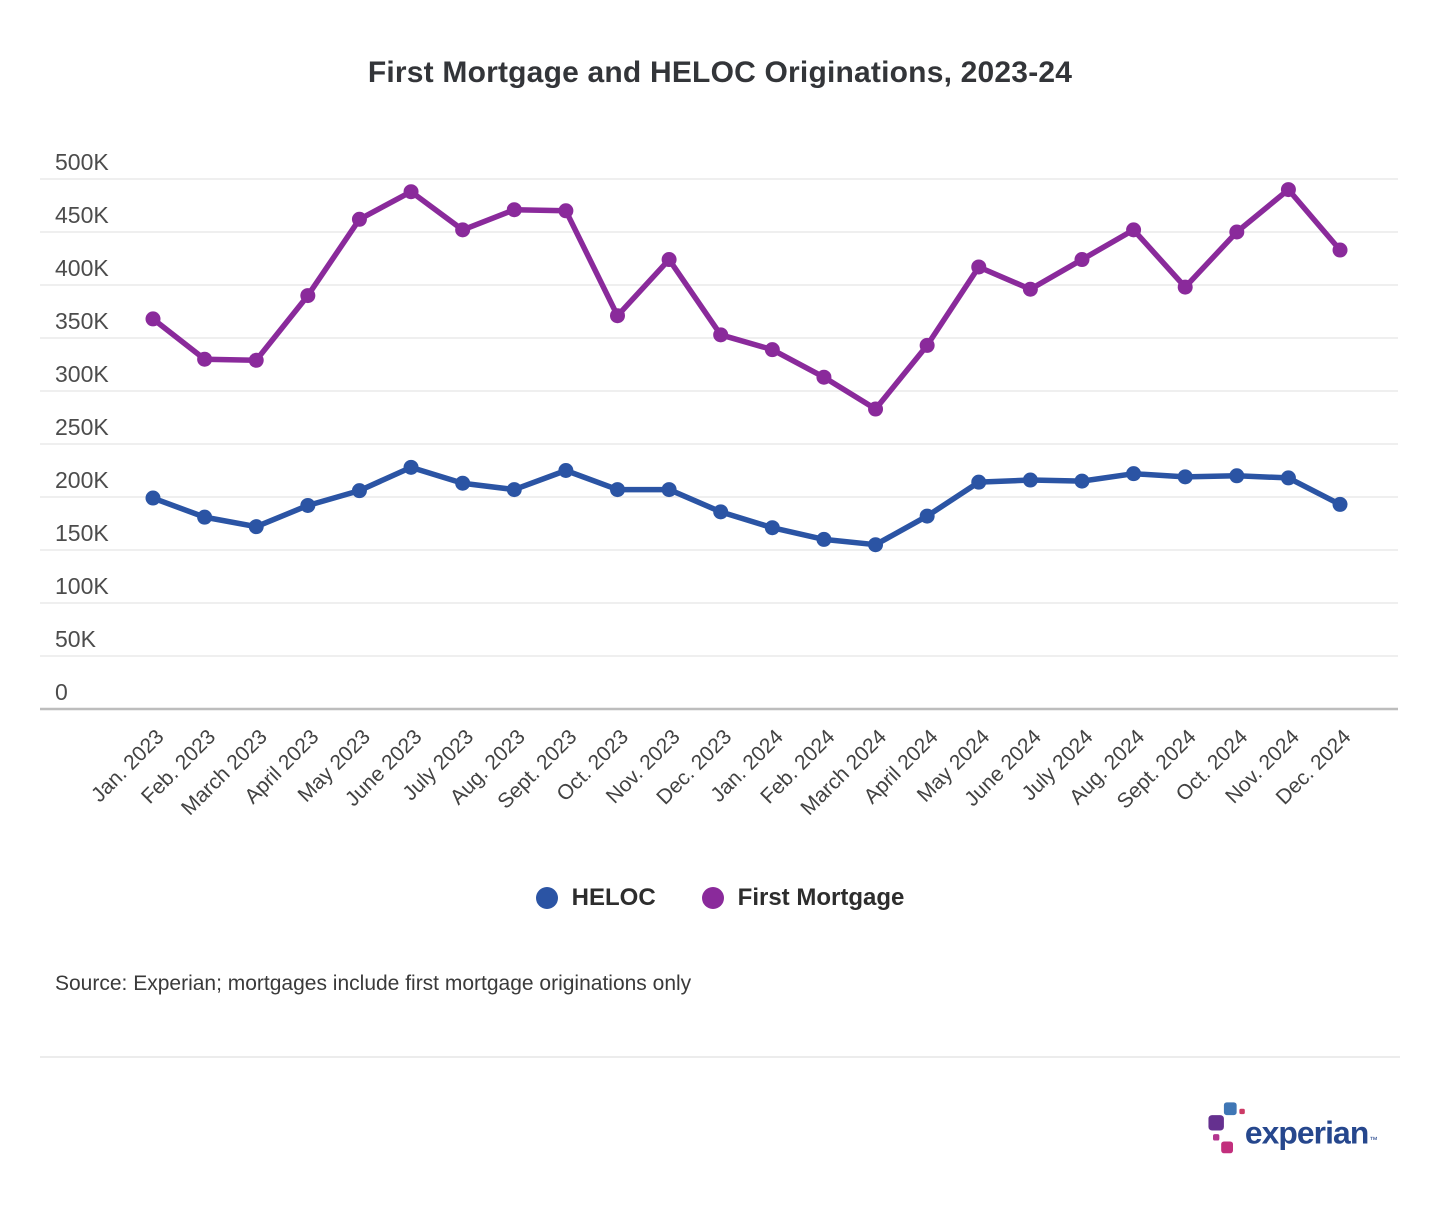 The width and height of the screenshot is (1440, 1206). Describe the element at coordinates (1373, 1139) in the screenshot. I see `logo-trademark: ™` at that location.